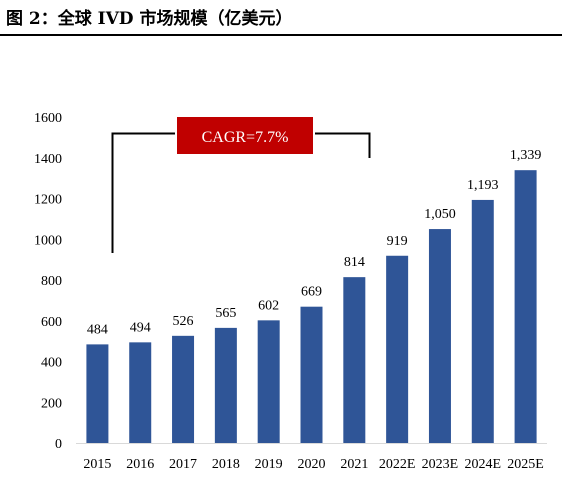  Describe the element at coordinates (97, 464) in the screenshot. I see `x-tick-label: 2015` at that location.